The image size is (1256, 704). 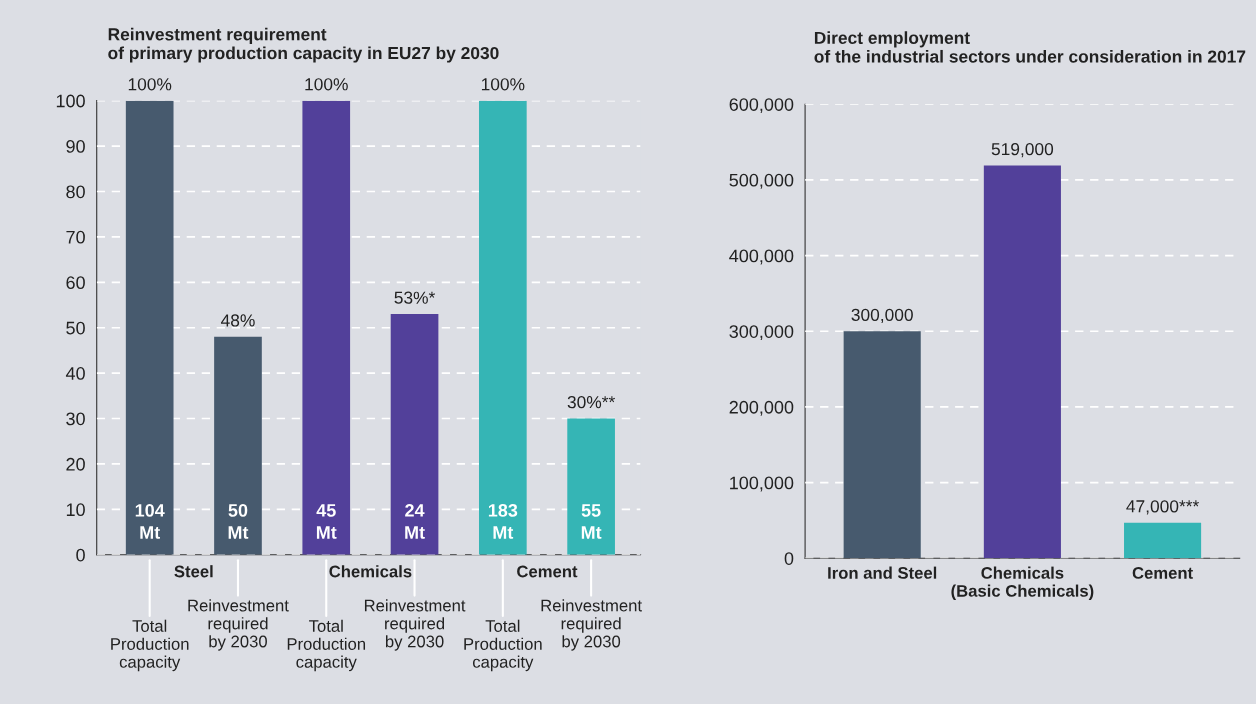 I want to click on y-tick-label: 70, so click(x=75, y=237).